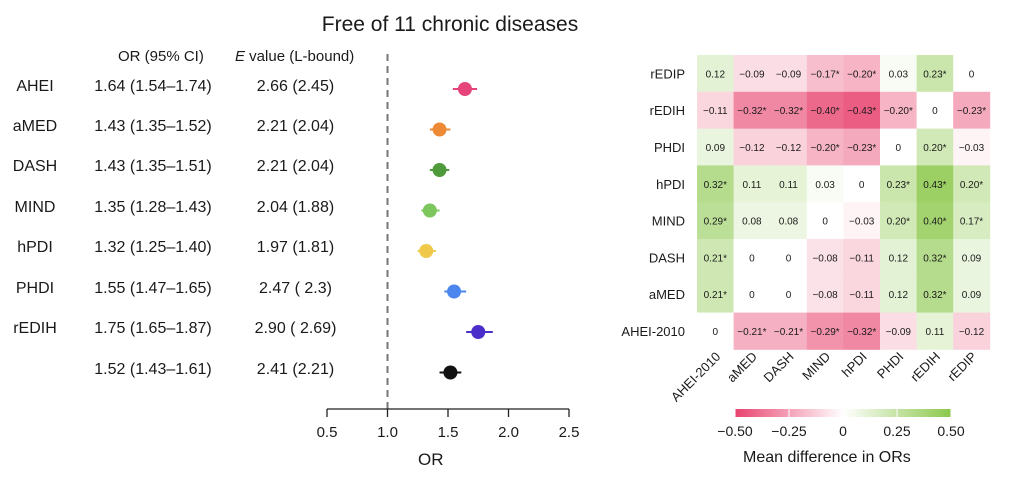 The width and height of the screenshot is (1024, 487). Describe the element at coordinates (35, 166) in the screenshot. I see `row-label: DASH` at that location.